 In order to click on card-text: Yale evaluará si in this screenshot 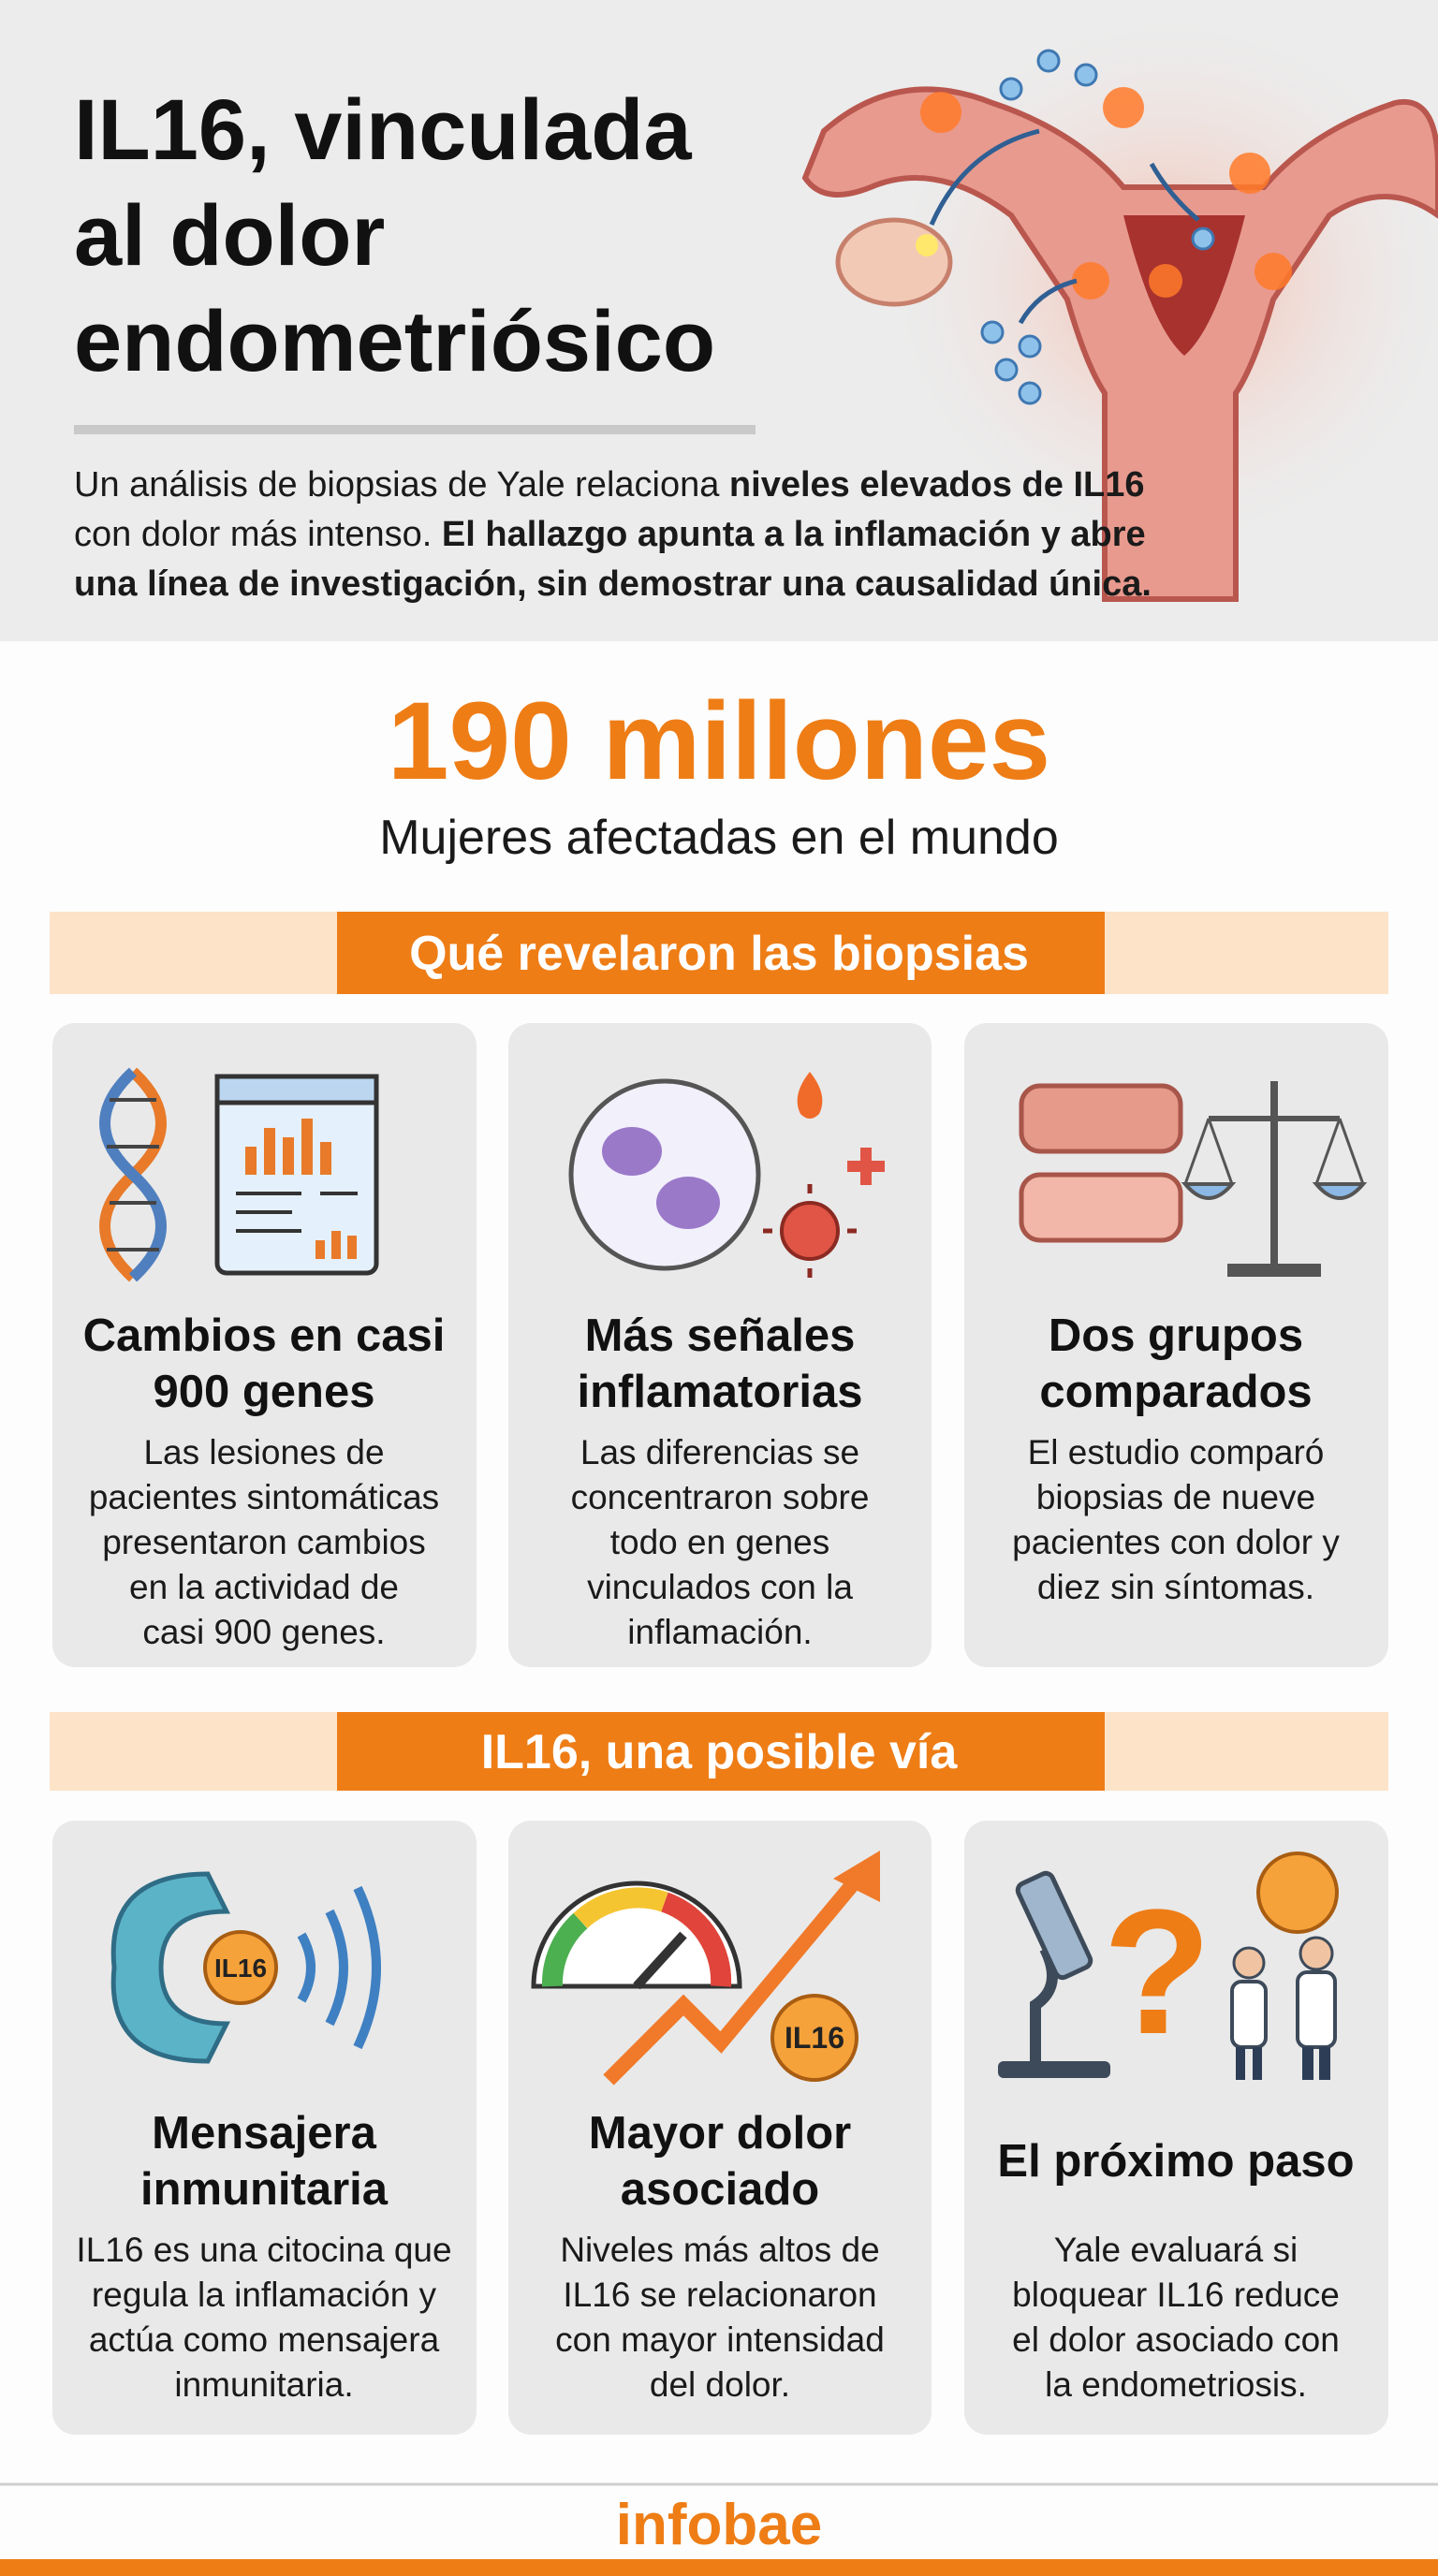, I will do `click(1176, 2250)`.